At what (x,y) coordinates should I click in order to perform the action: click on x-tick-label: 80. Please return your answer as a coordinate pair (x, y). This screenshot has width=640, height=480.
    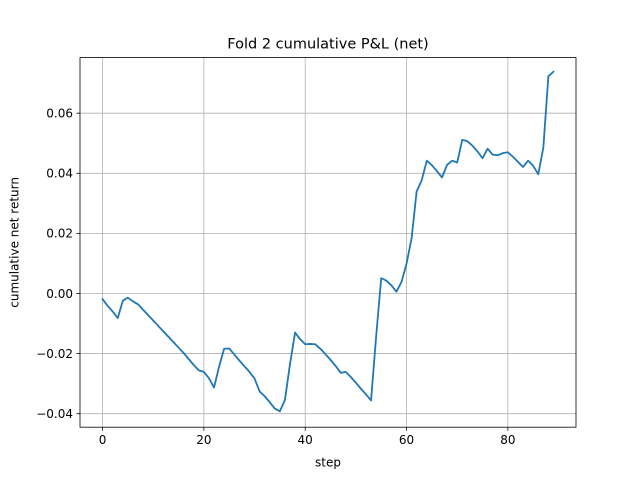
    Looking at the image, I should click on (507, 440).